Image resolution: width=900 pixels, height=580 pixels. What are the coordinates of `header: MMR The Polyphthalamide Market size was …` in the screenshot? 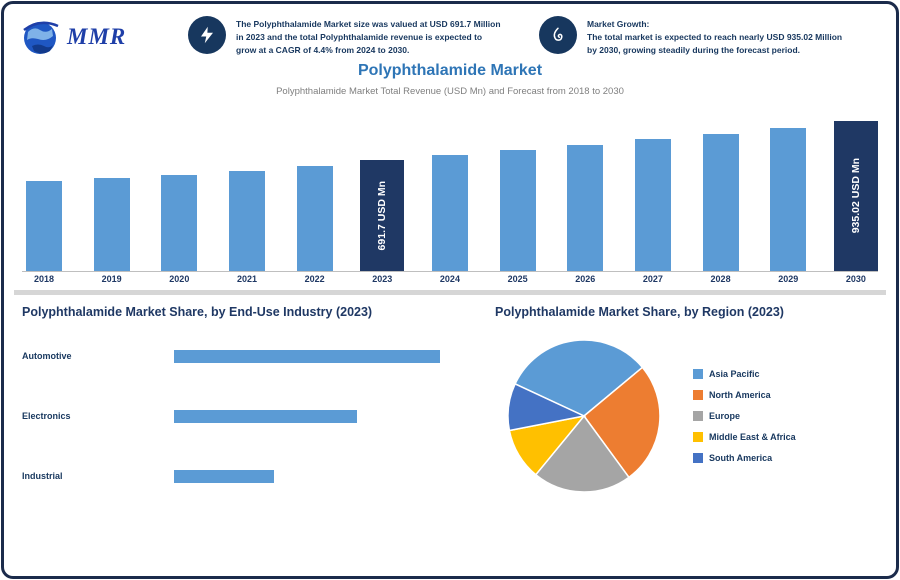 It's located at (450, 31).